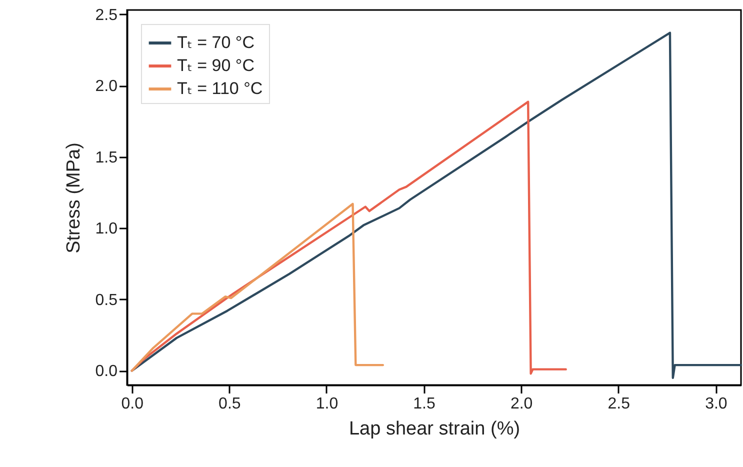  What do you see at coordinates (257, 287) in the screenshot?
I see `line-series` at bounding box center [257, 287].